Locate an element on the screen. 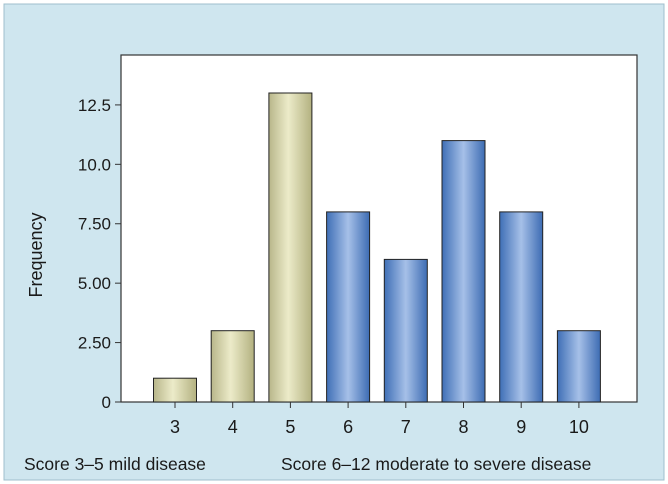 The width and height of the screenshot is (668, 484). x-tick-label-5: 5 is located at coordinates (290, 427).